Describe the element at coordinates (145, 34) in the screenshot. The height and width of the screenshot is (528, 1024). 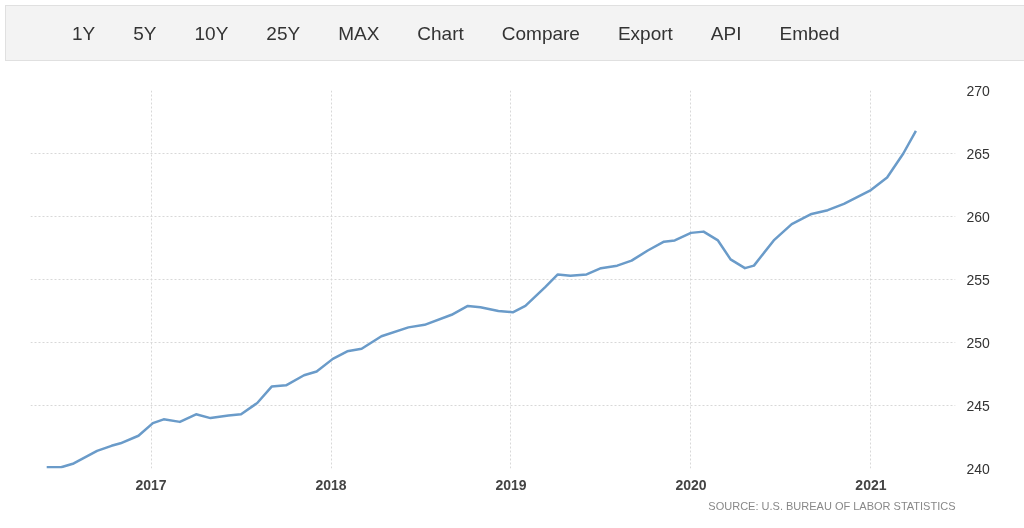
I see `text: 5Y` at that location.